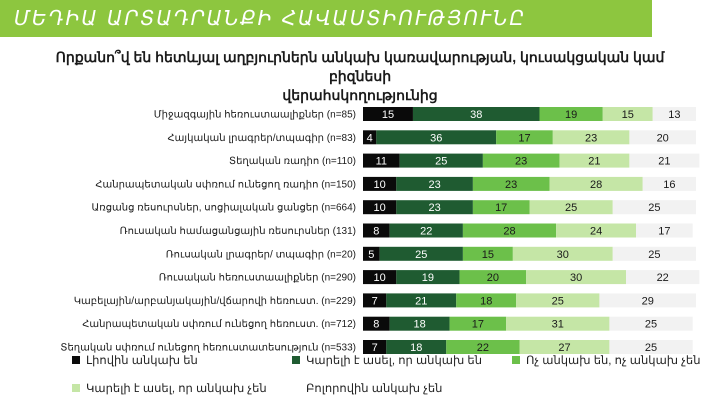 The height and width of the screenshot is (408, 716). What do you see at coordinates (374, 388) in the screenshot?
I see `legend-label: Բոլորովին անկախ չեն` at bounding box center [374, 388].